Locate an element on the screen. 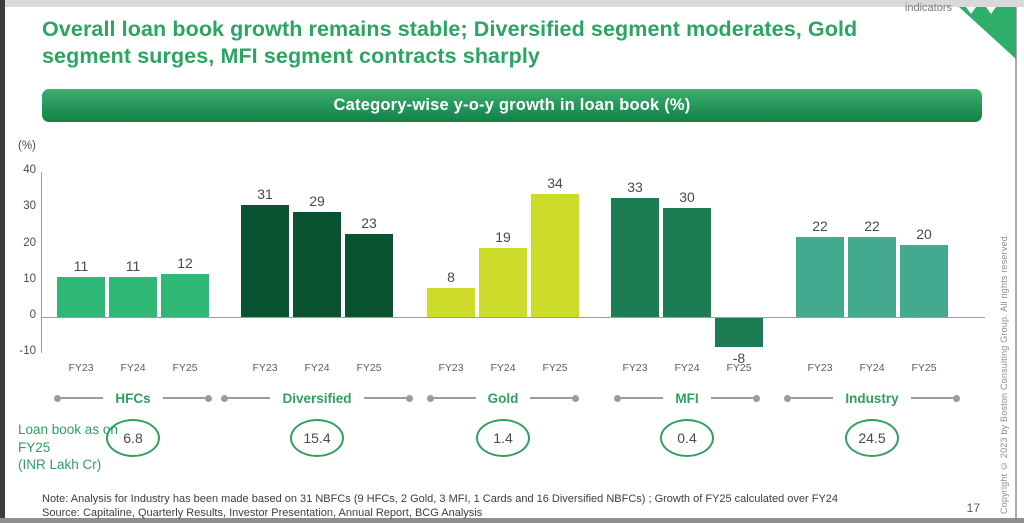  category-label: Industry is located at coordinates (872, 398).